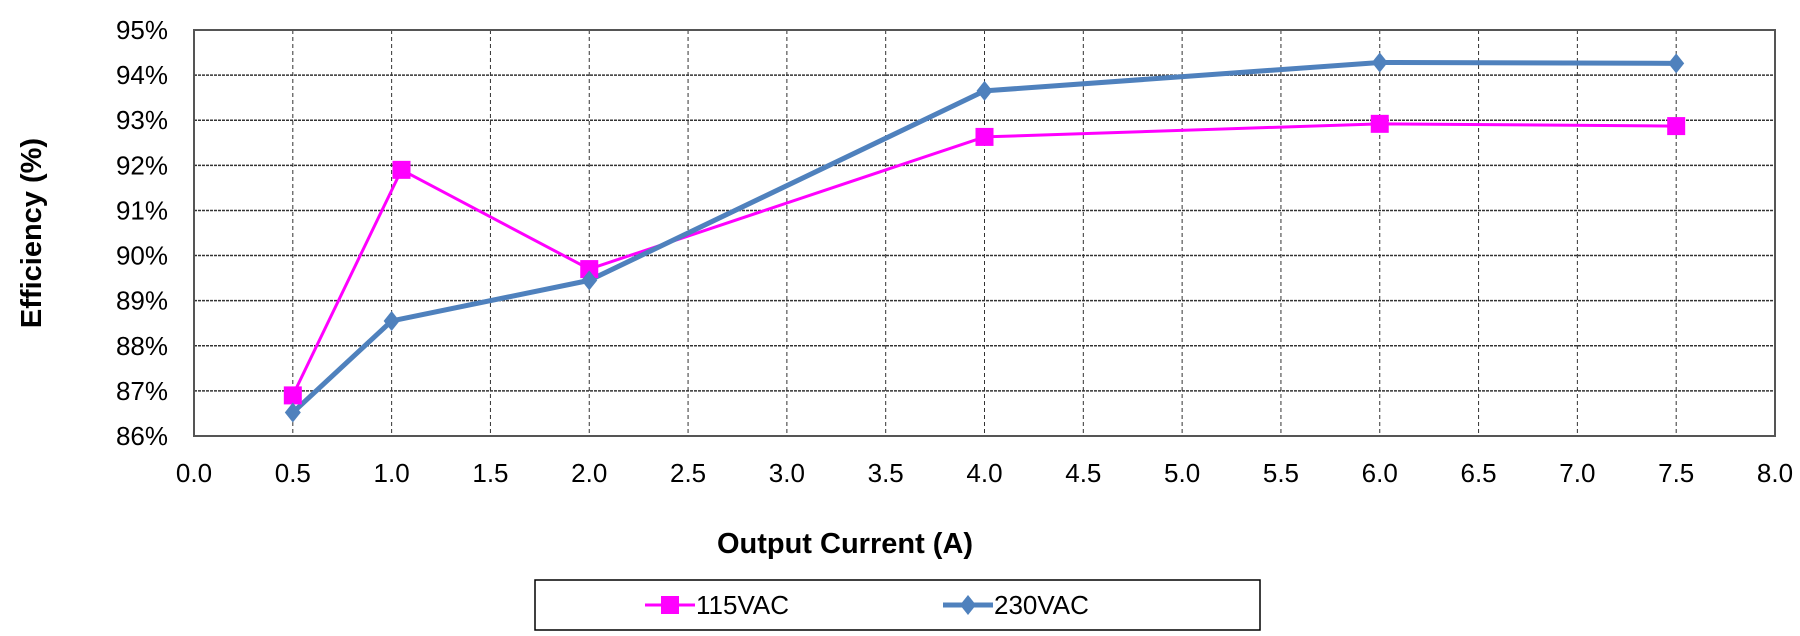 Image resolution: width=1800 pixels, height=636 pixels. What do you see at coordinates (142, 391) in the screenshot?
I see `y-tick-label: 87%` at bounding box center [142, 391].